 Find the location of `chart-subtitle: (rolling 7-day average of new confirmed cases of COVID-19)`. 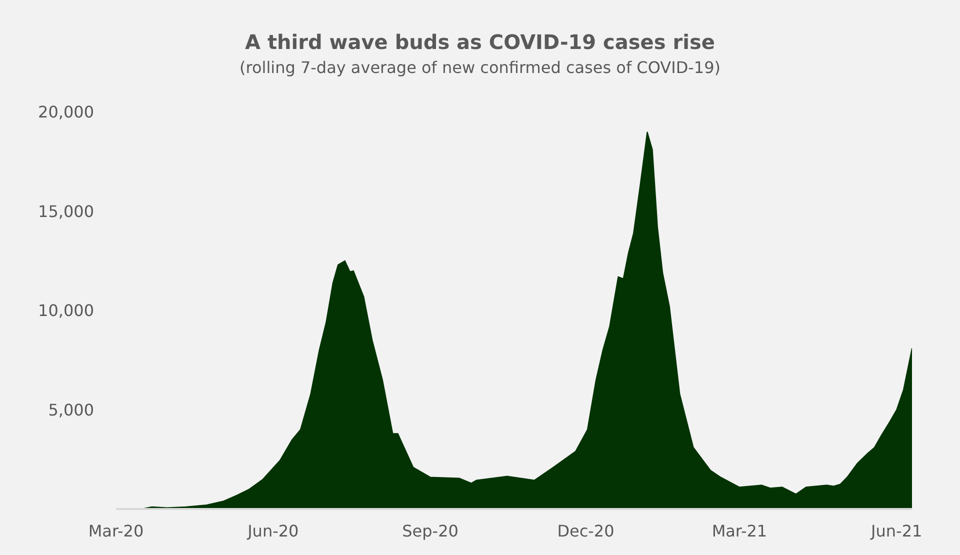

chart-subtitle: (rolling 7-day average of new confirmed cases of COVID-19) is located at coordinates (480, 67).